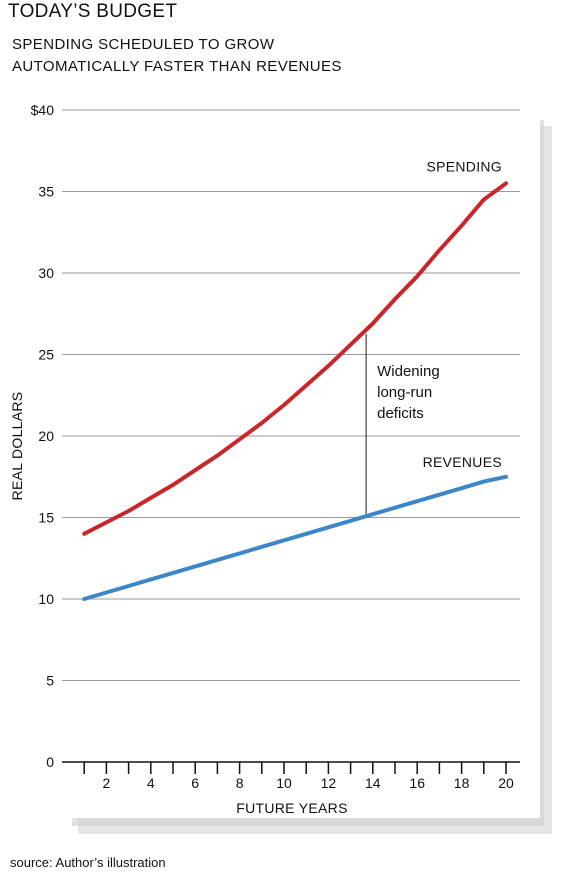  I want to click on x-tick-label: 8, so click(240, 783).